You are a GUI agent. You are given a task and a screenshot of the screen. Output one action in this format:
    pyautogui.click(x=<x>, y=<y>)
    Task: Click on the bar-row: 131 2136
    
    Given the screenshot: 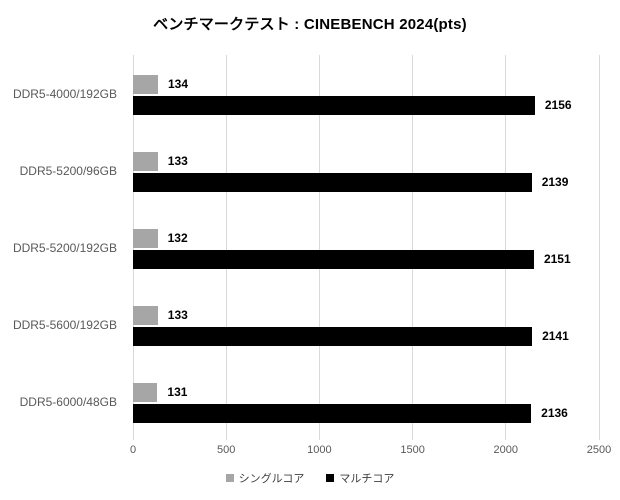 What is the action you would take?
    pyautogui.click(x=366, y=401)
    